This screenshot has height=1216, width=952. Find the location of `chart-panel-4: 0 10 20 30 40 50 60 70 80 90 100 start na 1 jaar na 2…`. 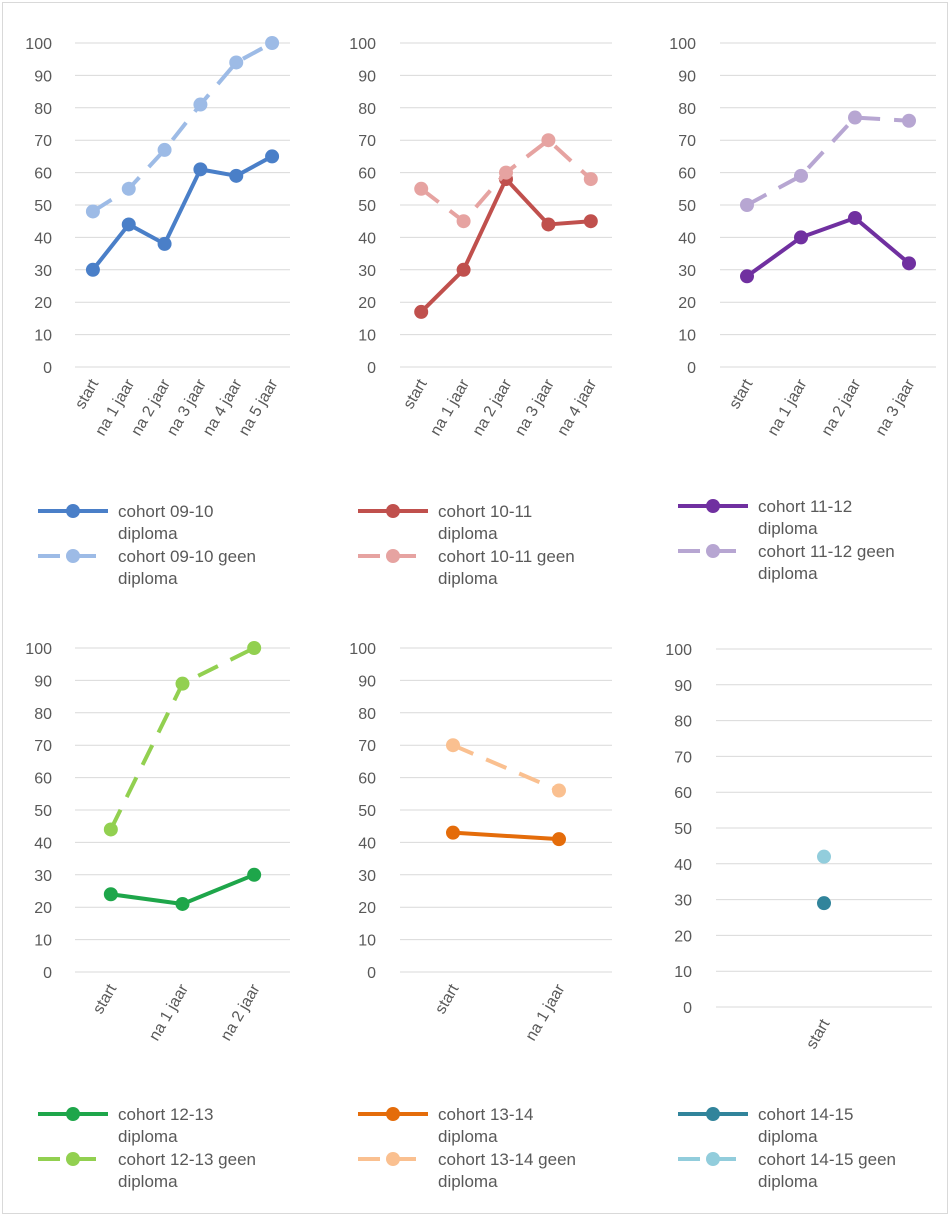

chart-panel-4: 0 10 20 30 40 50 60 70 80 90 100 start na 1 jaar na 2… is located at coordinates (157, 916).